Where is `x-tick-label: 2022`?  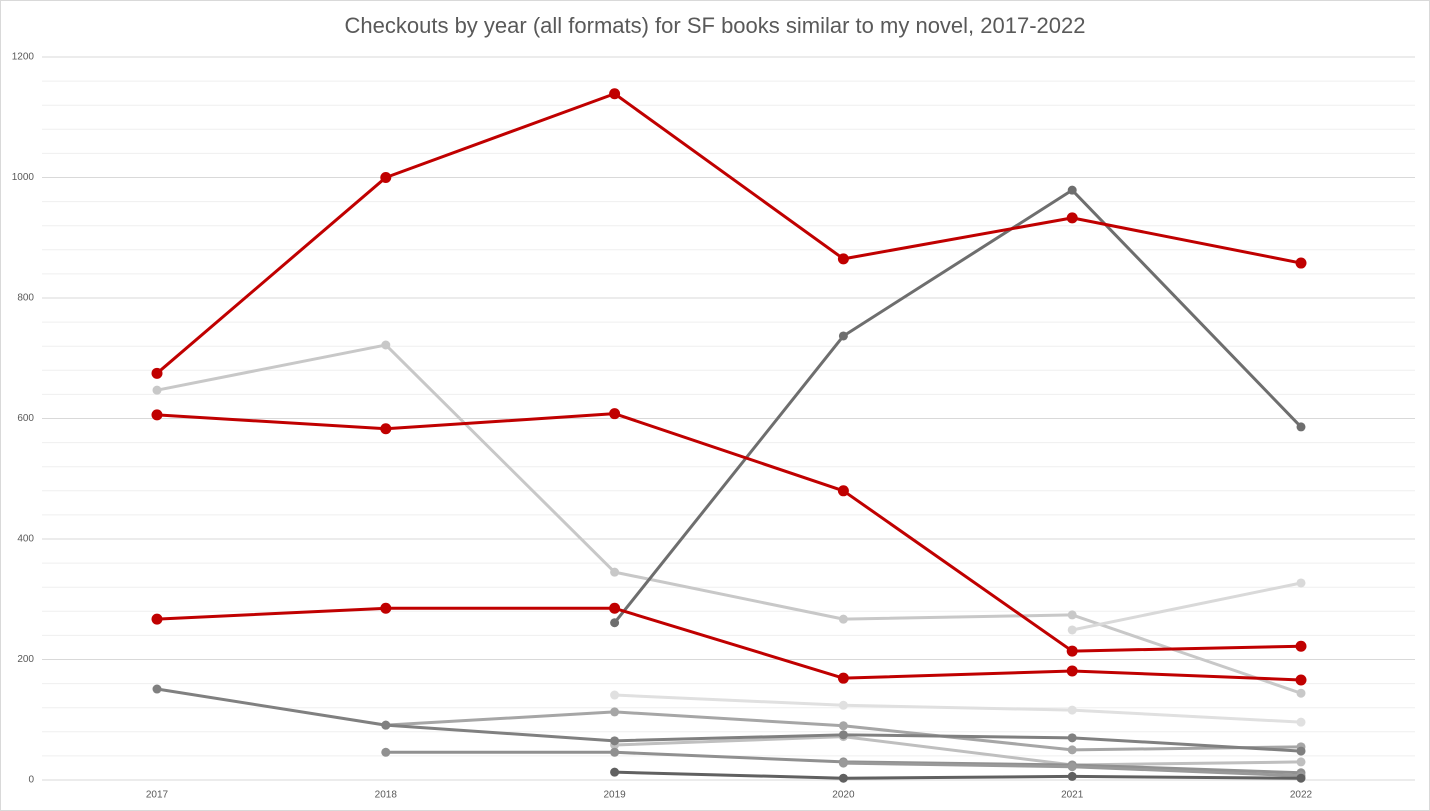
x-tick-label: 2022 is located at coordinates (1301, 795).